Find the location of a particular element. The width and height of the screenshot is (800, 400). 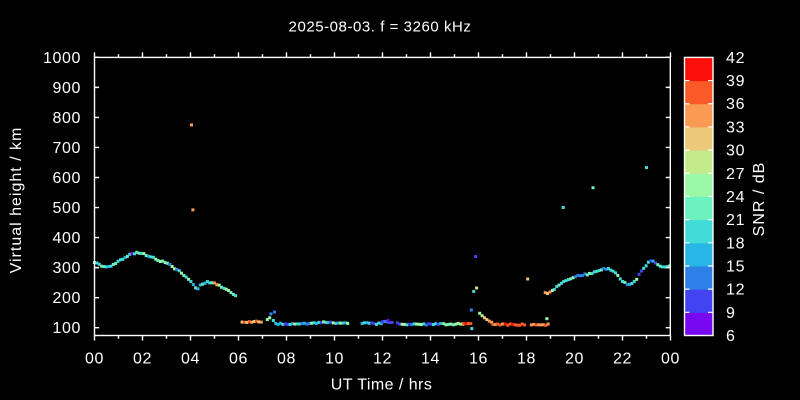

svg-text: 16 is located at coordinates (478, 359).